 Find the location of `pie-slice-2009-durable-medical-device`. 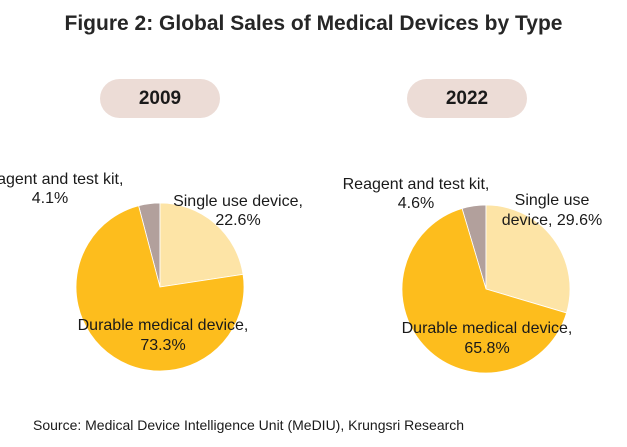

pie-slice-2009-durable-medical-device is located at coordinates (160, 288).